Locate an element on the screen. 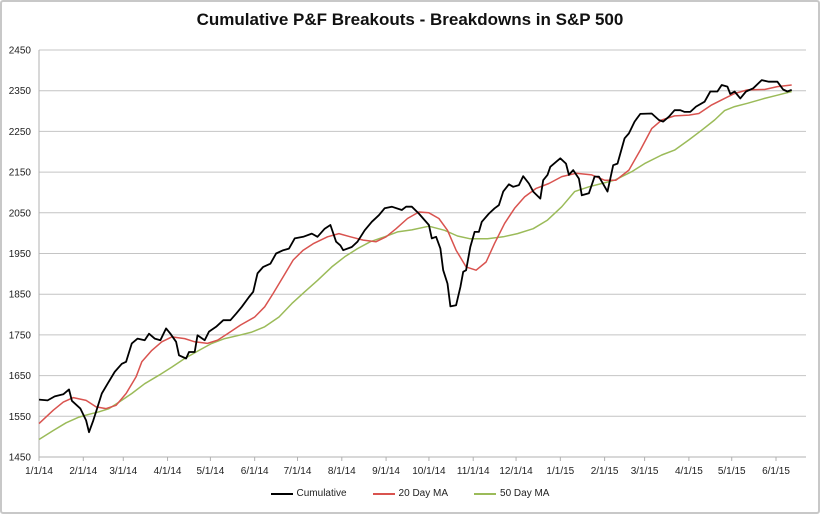 This screenshot has height=514, width=820. x-tick-label: 2/1/15 is located at coordinates (605, 471).